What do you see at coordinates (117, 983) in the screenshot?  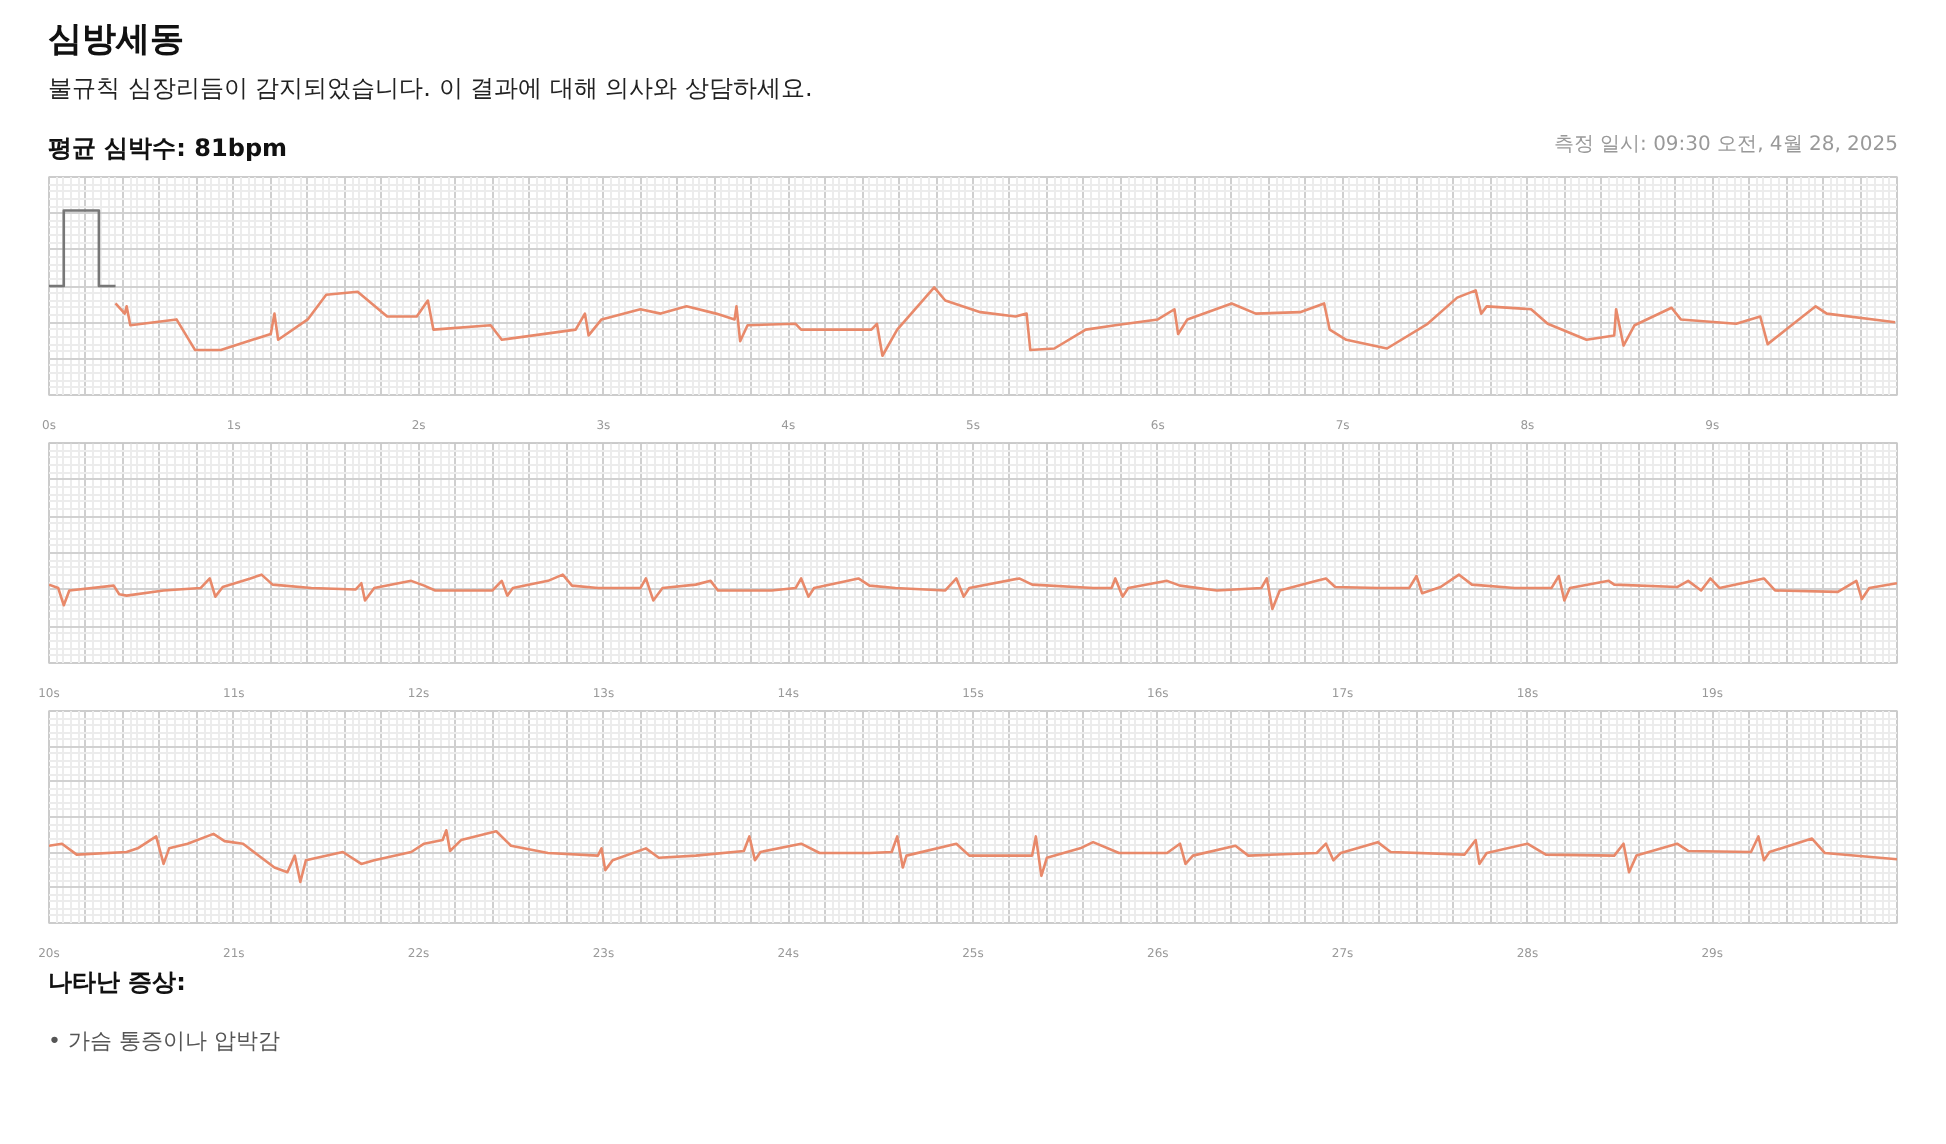 I see `text: 나타난 증상:` at bounding box center [117, 983].